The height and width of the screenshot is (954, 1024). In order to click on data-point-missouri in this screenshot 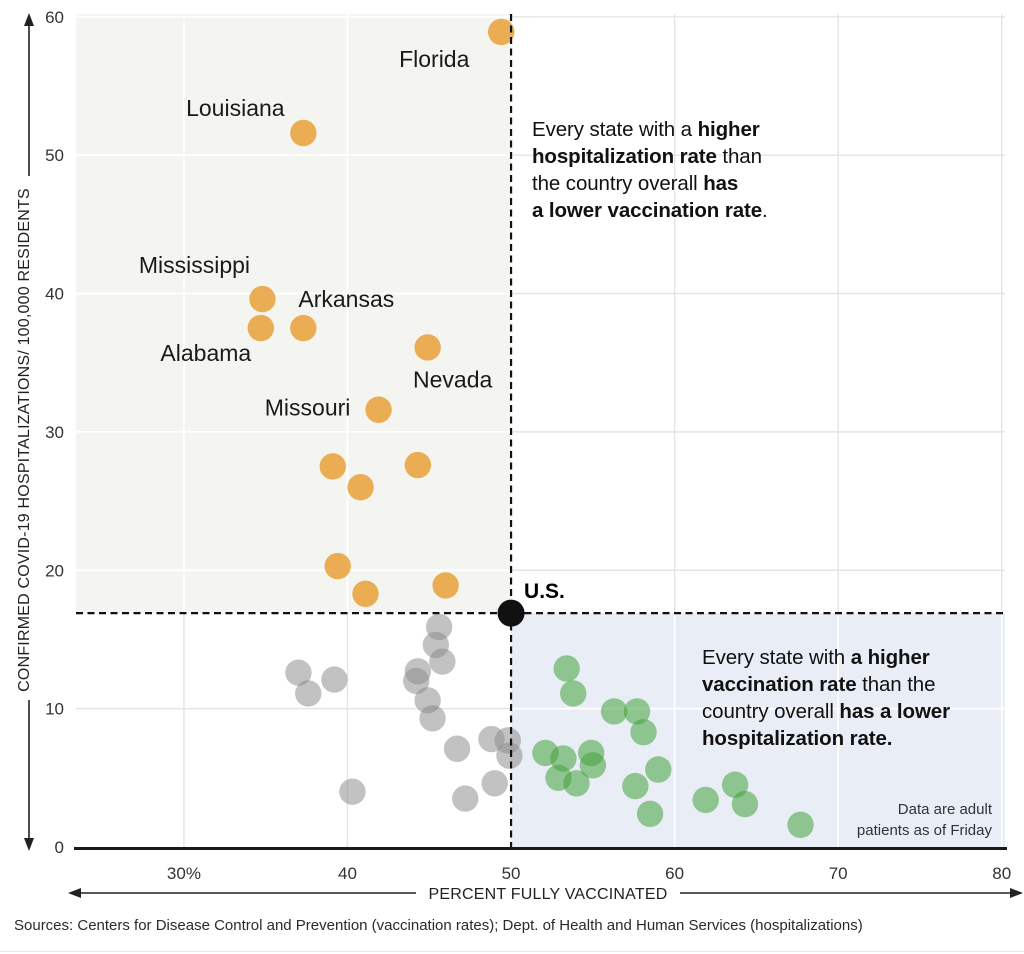, I will do `click(378, 409)`.